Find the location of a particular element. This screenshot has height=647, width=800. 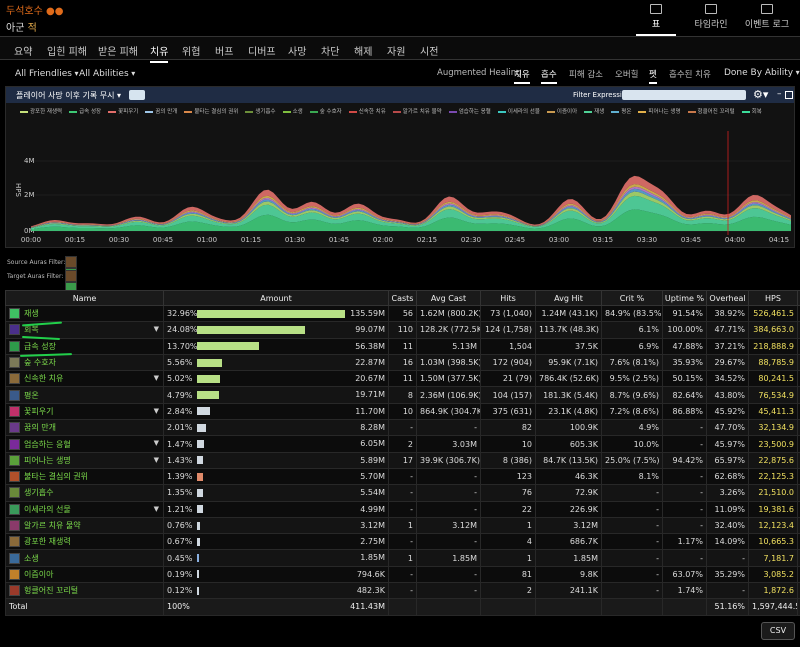

legend-item: 급속 성장 is located at coordinates (85, 112).